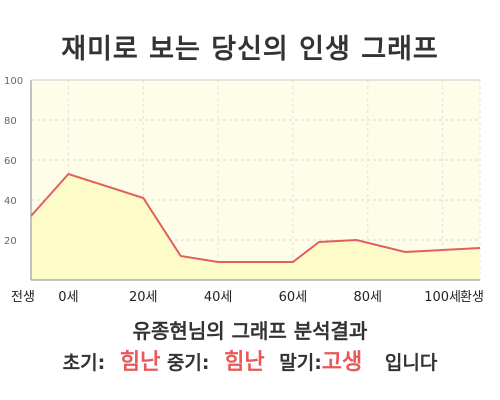 This screenshot has width=500, height=400. What do you see at coordinates (300, 363) in the screenshot?
I see `late-label: 말기:` at bounding box center [300, 363].